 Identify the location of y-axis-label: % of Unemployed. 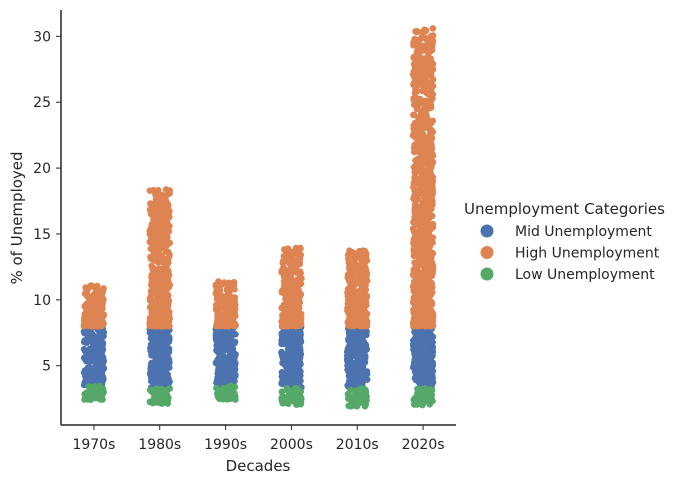
(17, 217).